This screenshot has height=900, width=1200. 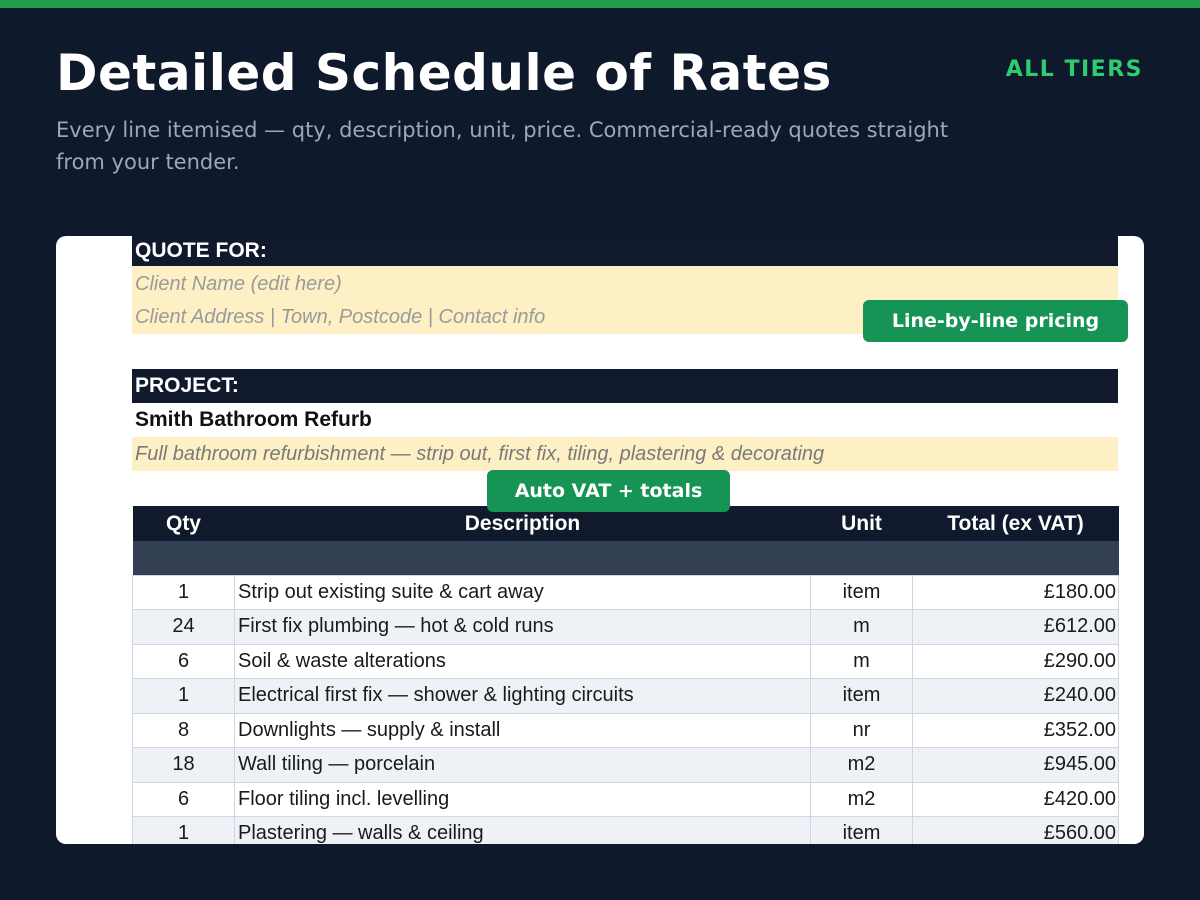 What do you see at coordinates (861, 730) in the screenshot?
I see `unit-cell: nr` at bounding box center [861, 730].